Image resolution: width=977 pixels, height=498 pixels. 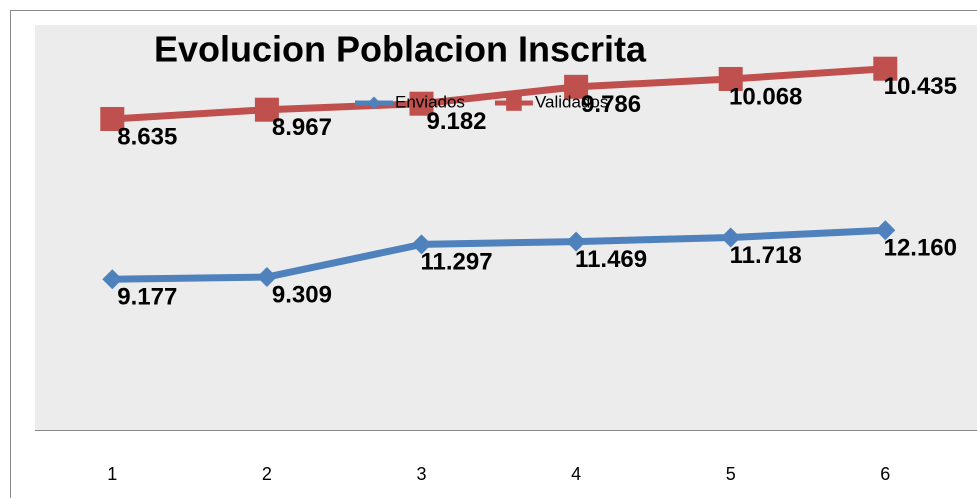 What do you see at coordinates (765, 96) in the screenshot?
I see `data-label: 10.068` at bounding box center [765, 96].